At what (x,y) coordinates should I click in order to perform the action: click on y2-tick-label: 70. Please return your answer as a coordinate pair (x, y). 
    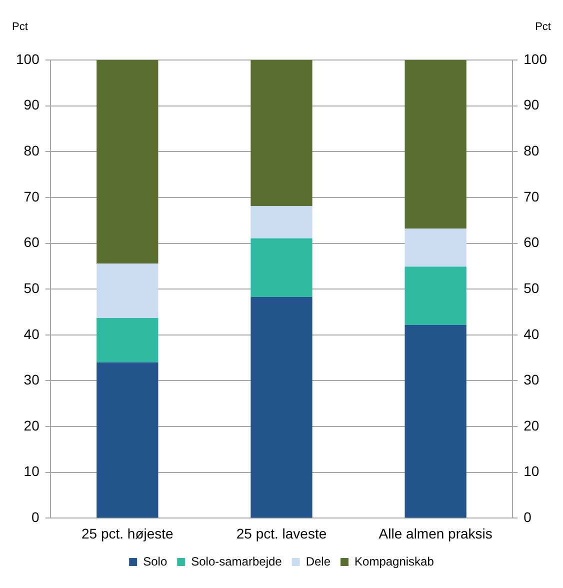
    Looking at the image, I should click on (532, 196).